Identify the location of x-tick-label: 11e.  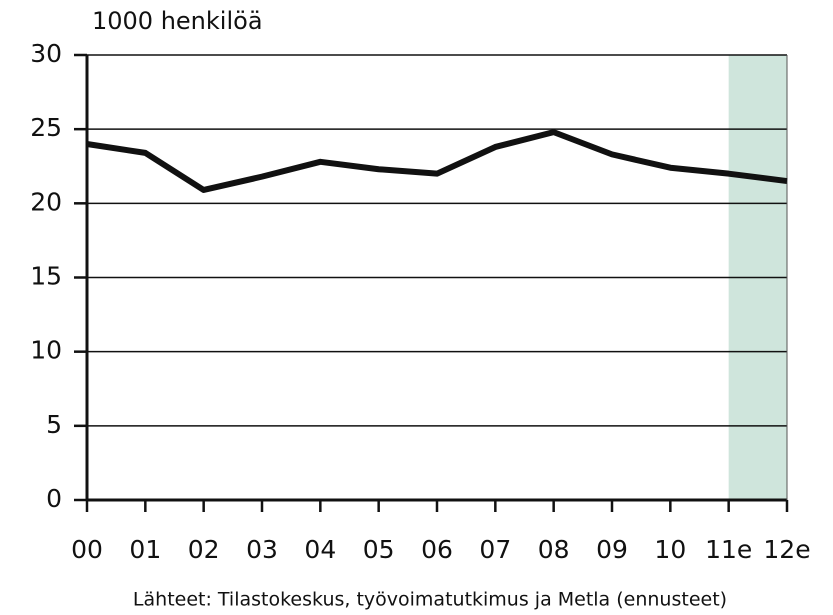
(728, 549).